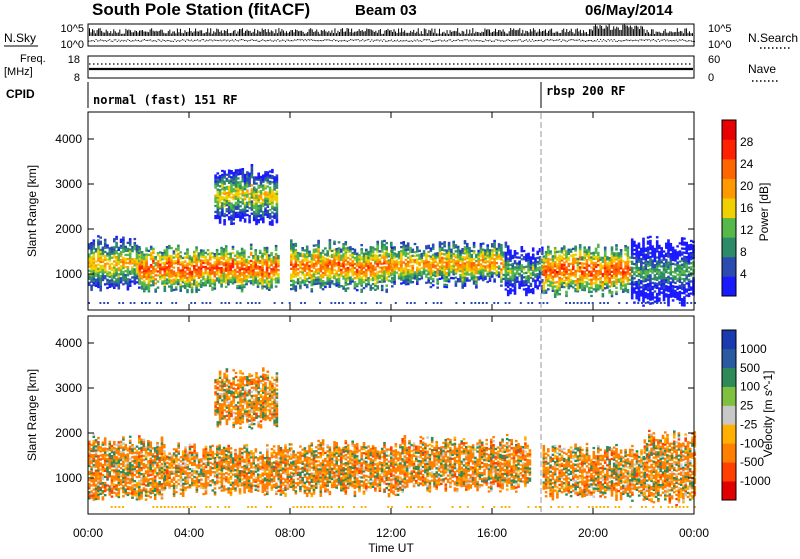 The height and width of the screenshot is (559, 800). I want to click on power-cell-1934, so click(300, 286).